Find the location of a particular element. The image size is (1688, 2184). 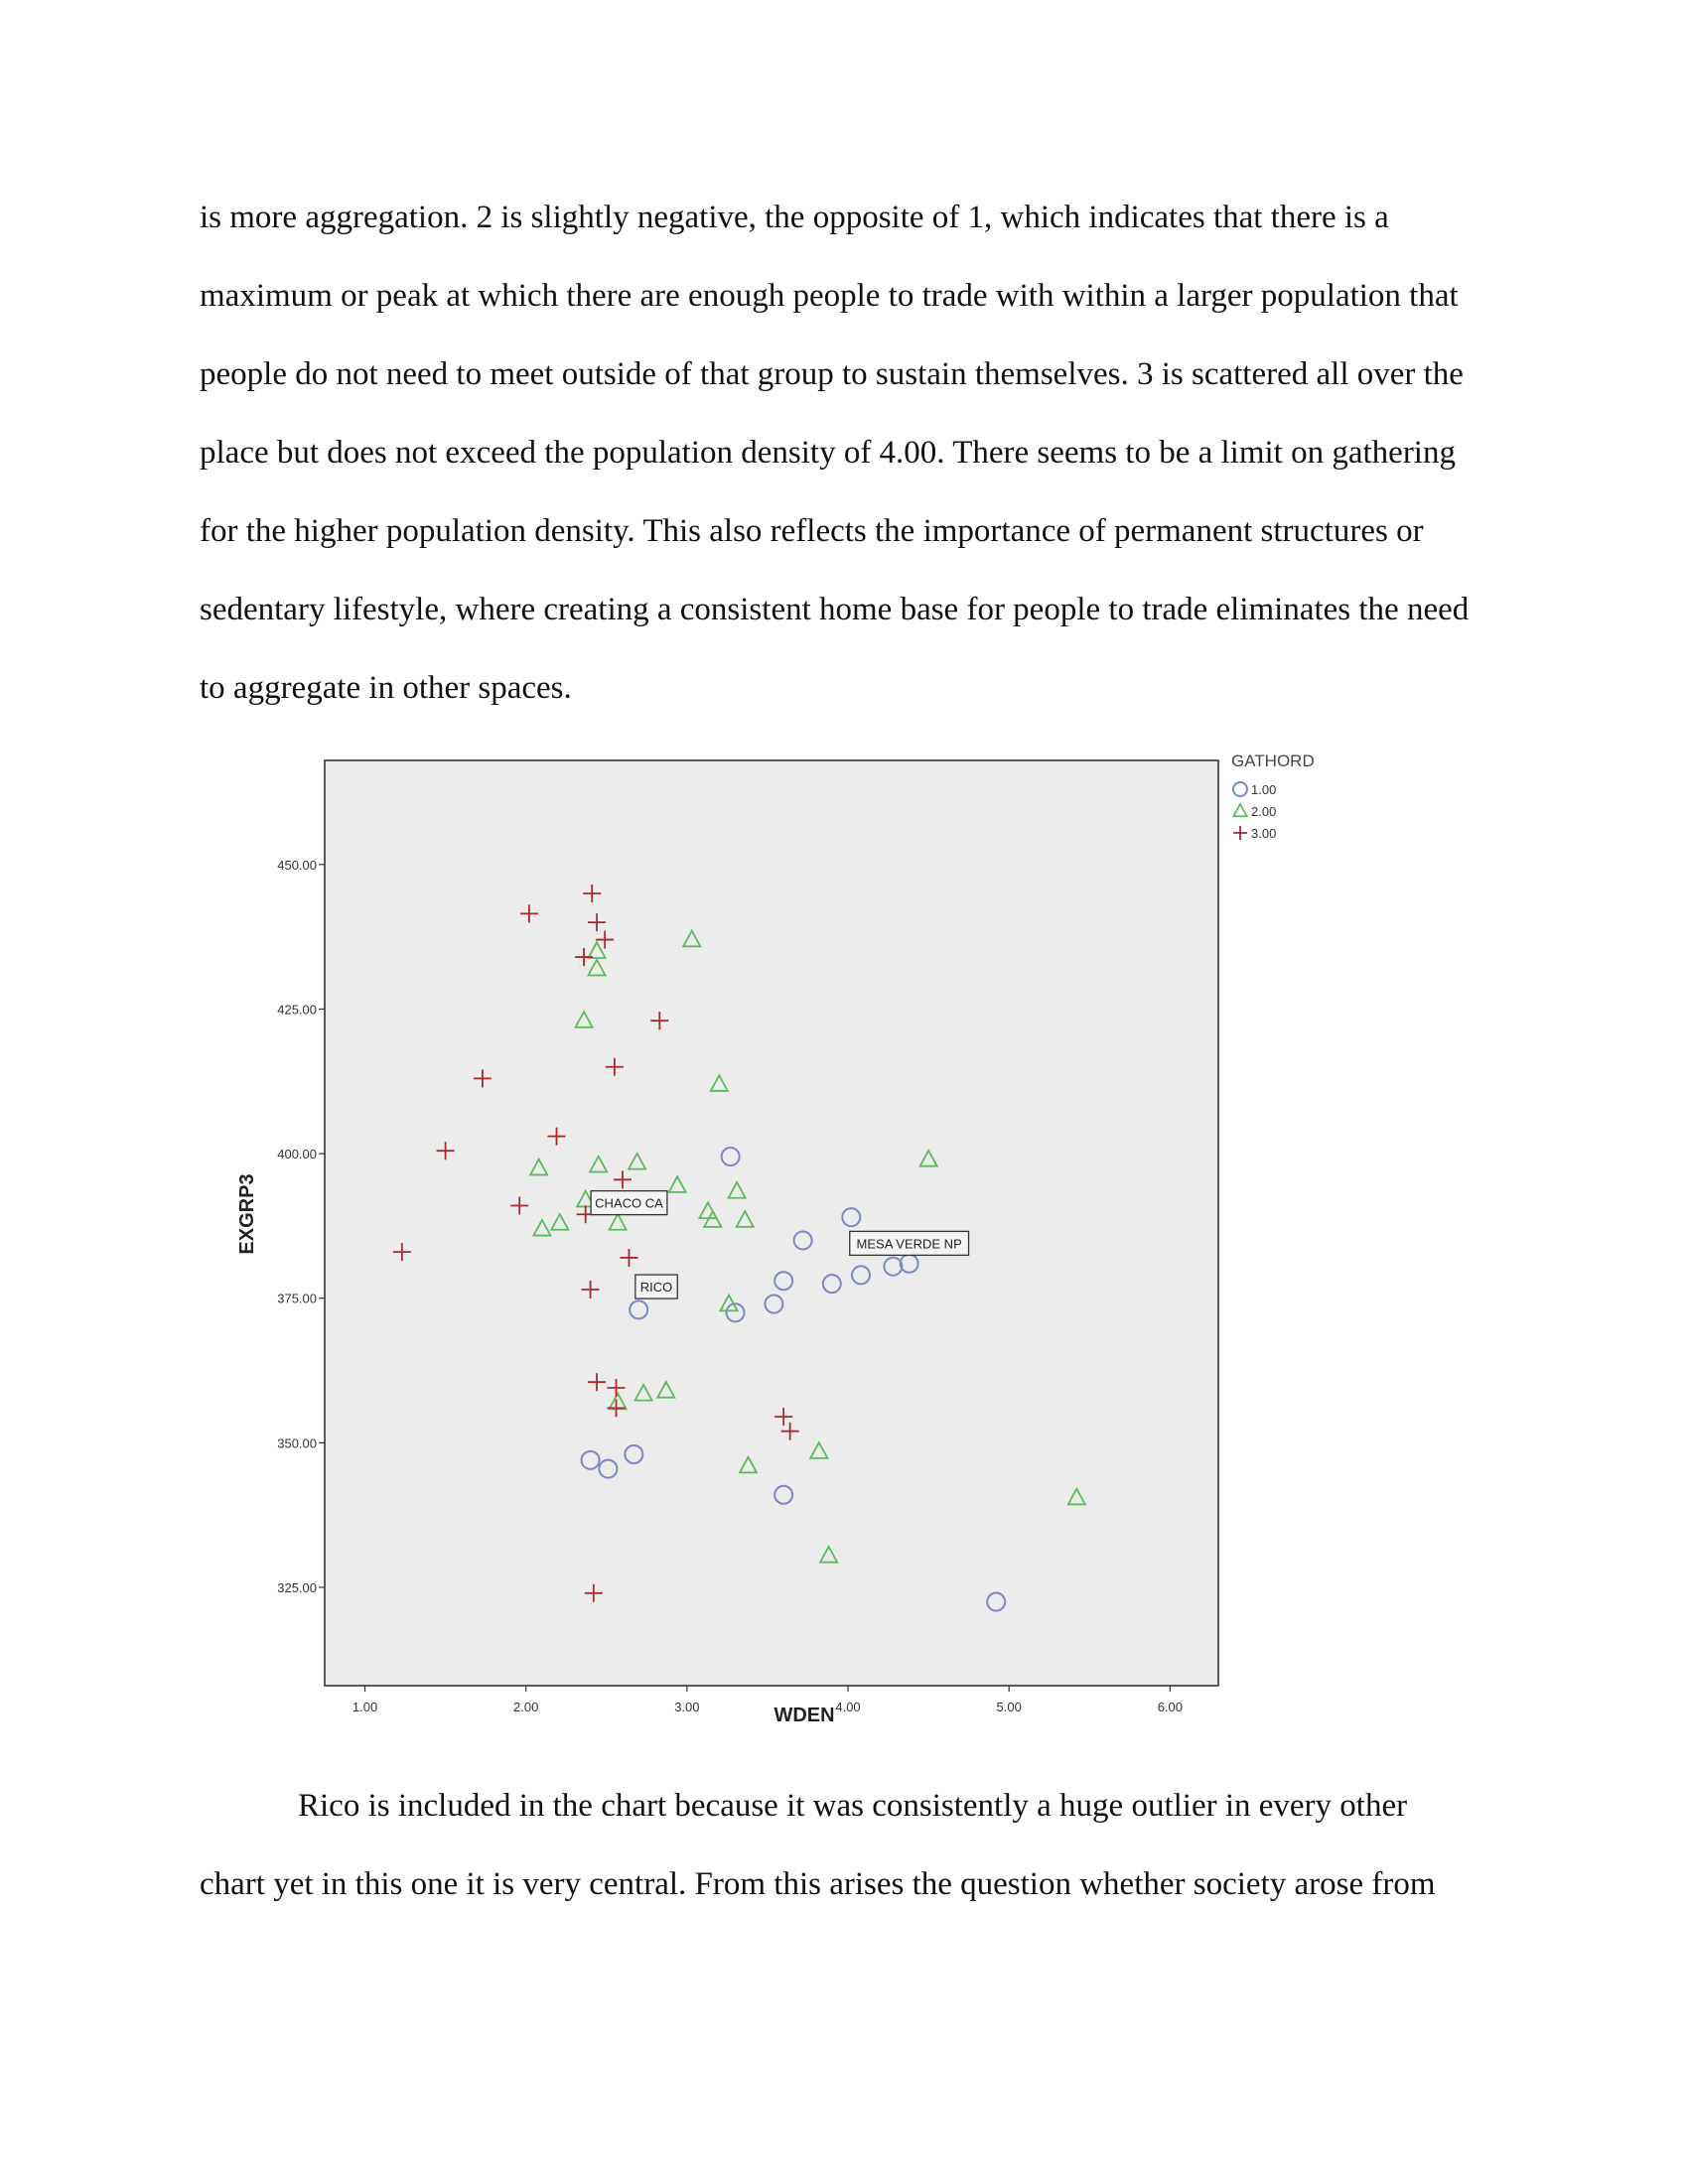

legend-marker-triangle is located at coordinates (1240, 810).